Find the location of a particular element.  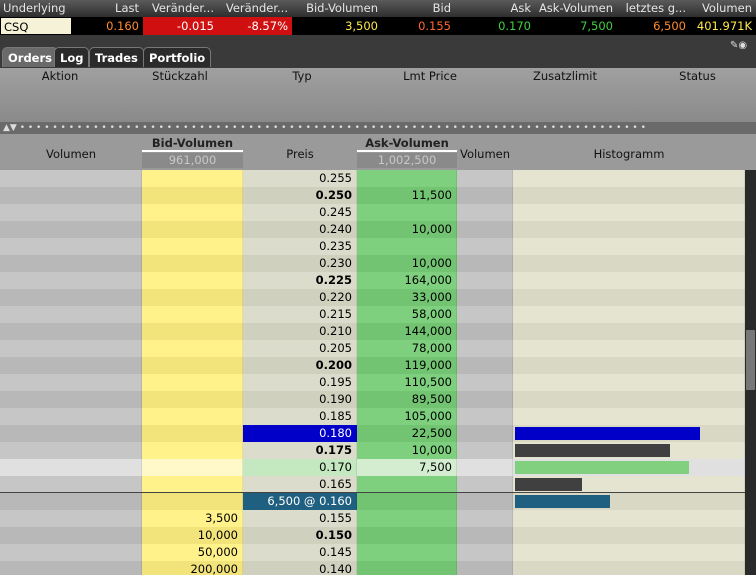

ask-volume-cell: 119,000 is located at coordinates (407, 365).